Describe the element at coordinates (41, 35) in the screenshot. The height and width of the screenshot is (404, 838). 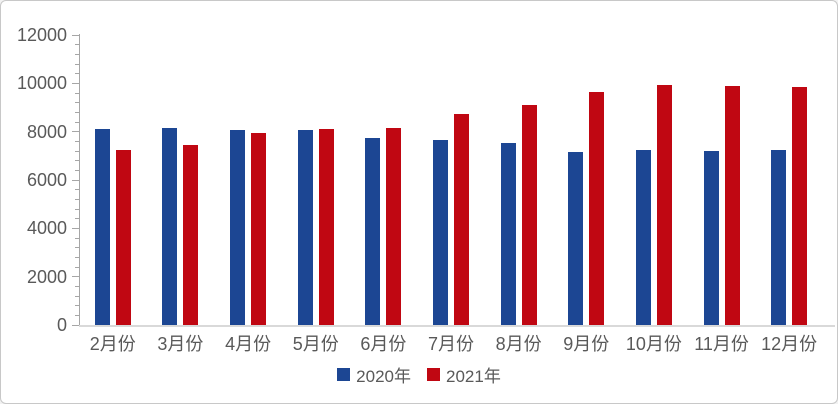
I see `y-tick-label: 12000` at that location.